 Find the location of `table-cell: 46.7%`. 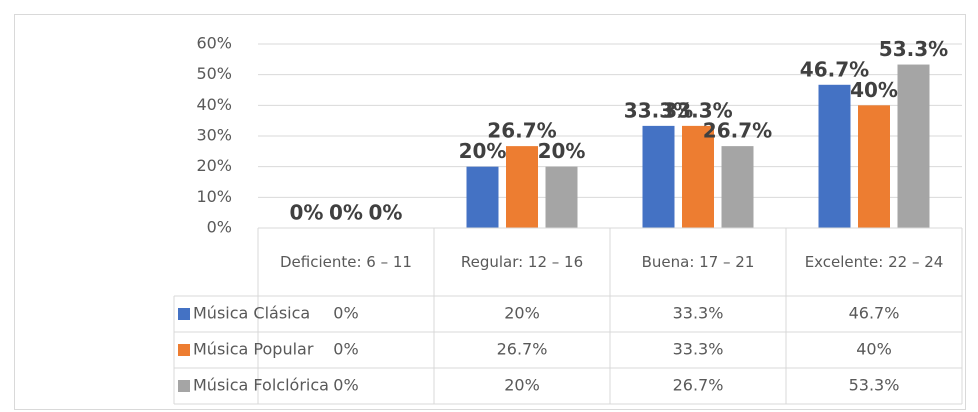

table-cell: 46.7% is located at coordinates (874, 313).